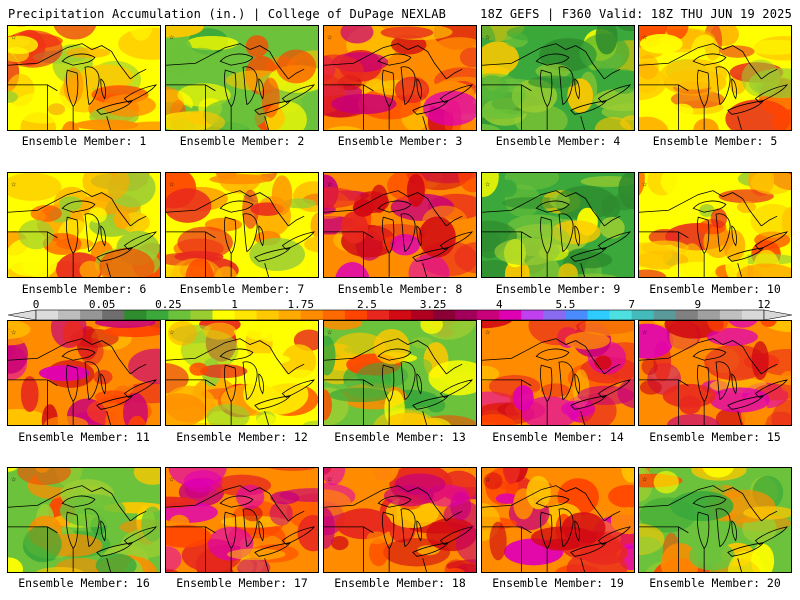 This screenshot has height=600, width=800. Describe the element at coordinates (499, 304) in the screenshot. I see `colorbar-tick-label: 4` at that location.